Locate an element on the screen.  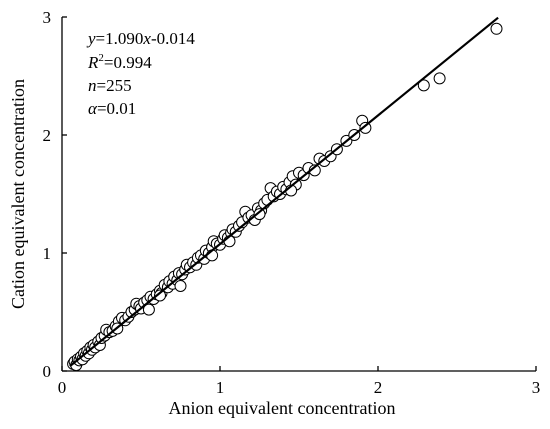
x-tick-label-3: 3 is located at coordinates (536, 387).